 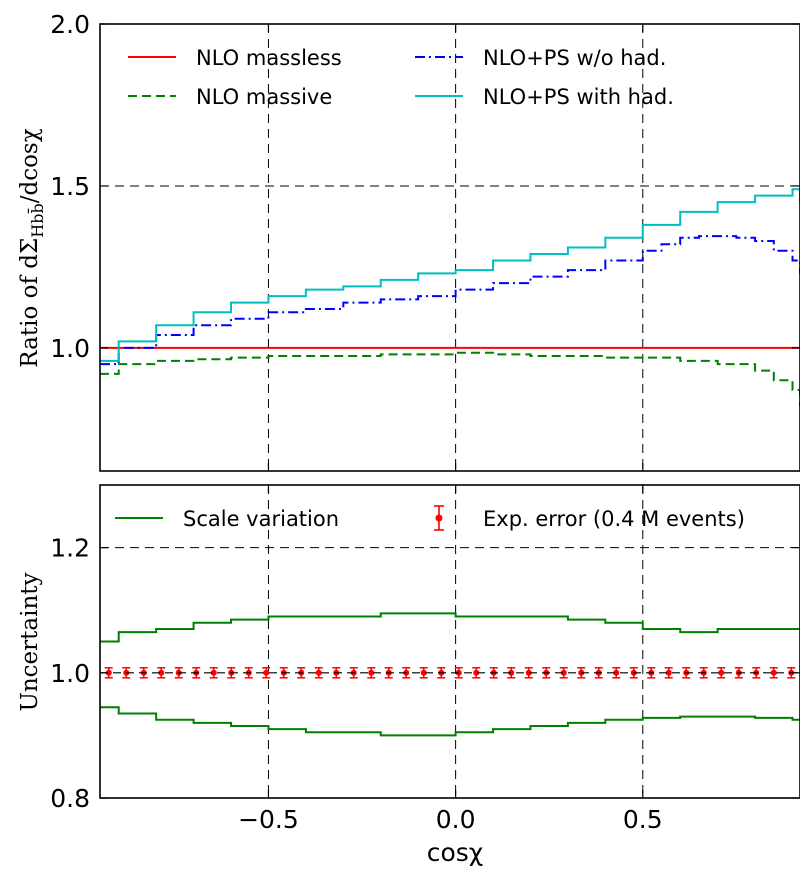 What do you see at coordinates (269, 58) in the screenshot?
I see `legend-label: NLO massless` at bounding box center [269, 58].